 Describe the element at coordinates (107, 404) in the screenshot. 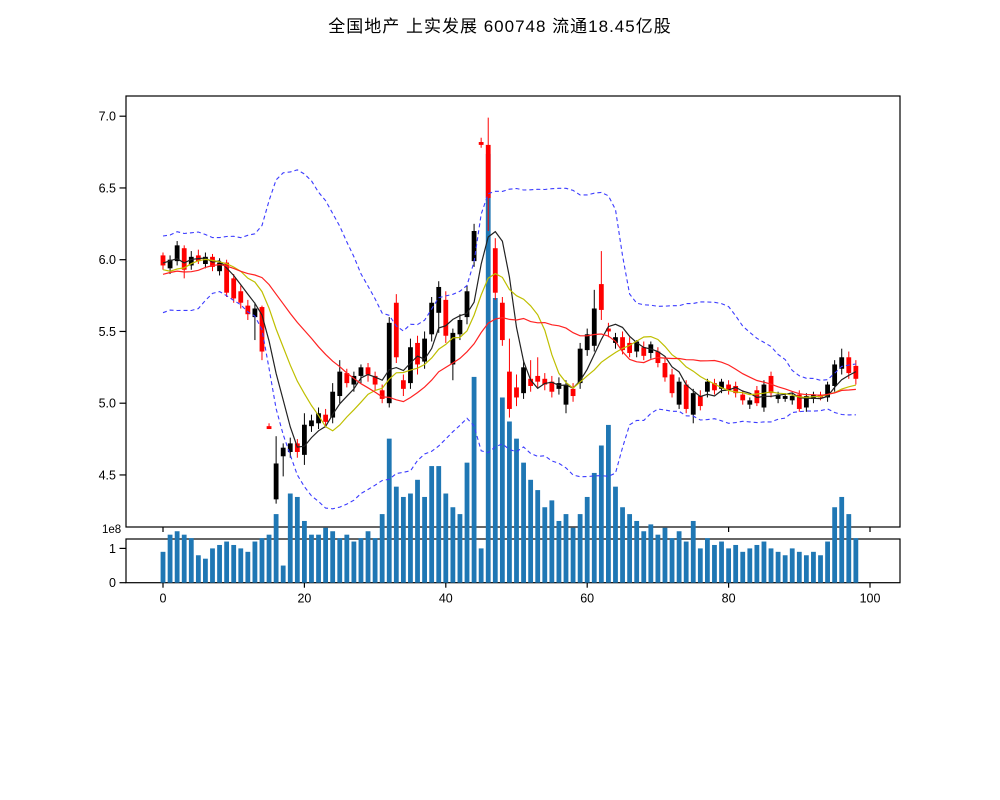

I see `price-tick-label: 5.0` at that location.